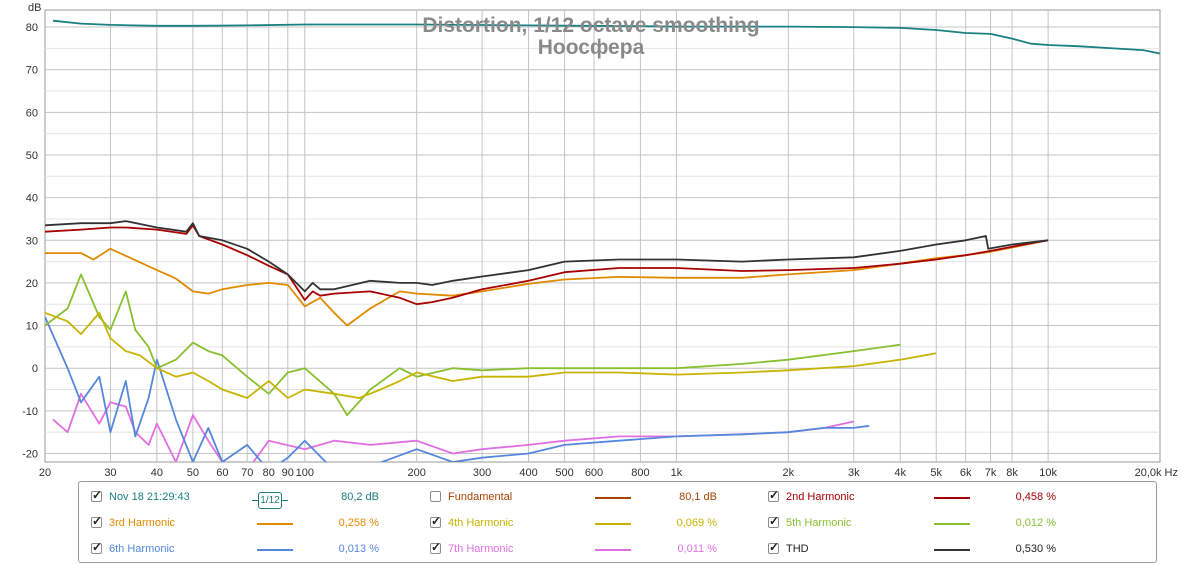  Describe the element at coordinates (1012, 473) in the screenshot. I see `x-tick-label: 8k` at that location.